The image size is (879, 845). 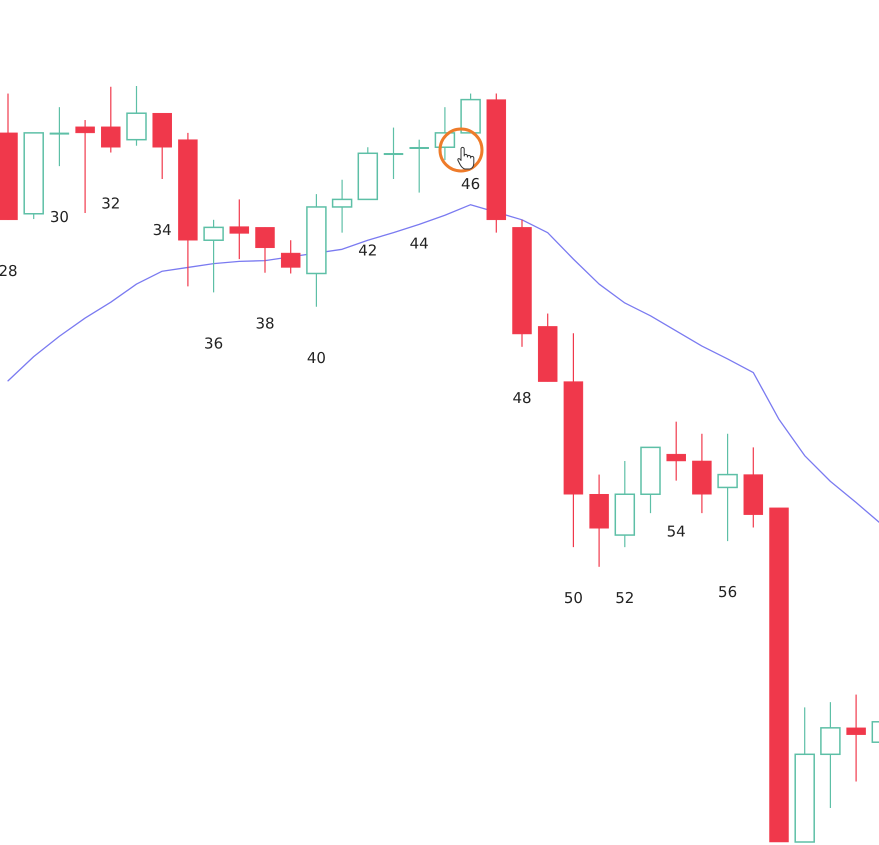 I want to click on x-tick-label: 52, so click(x=624, y=598).